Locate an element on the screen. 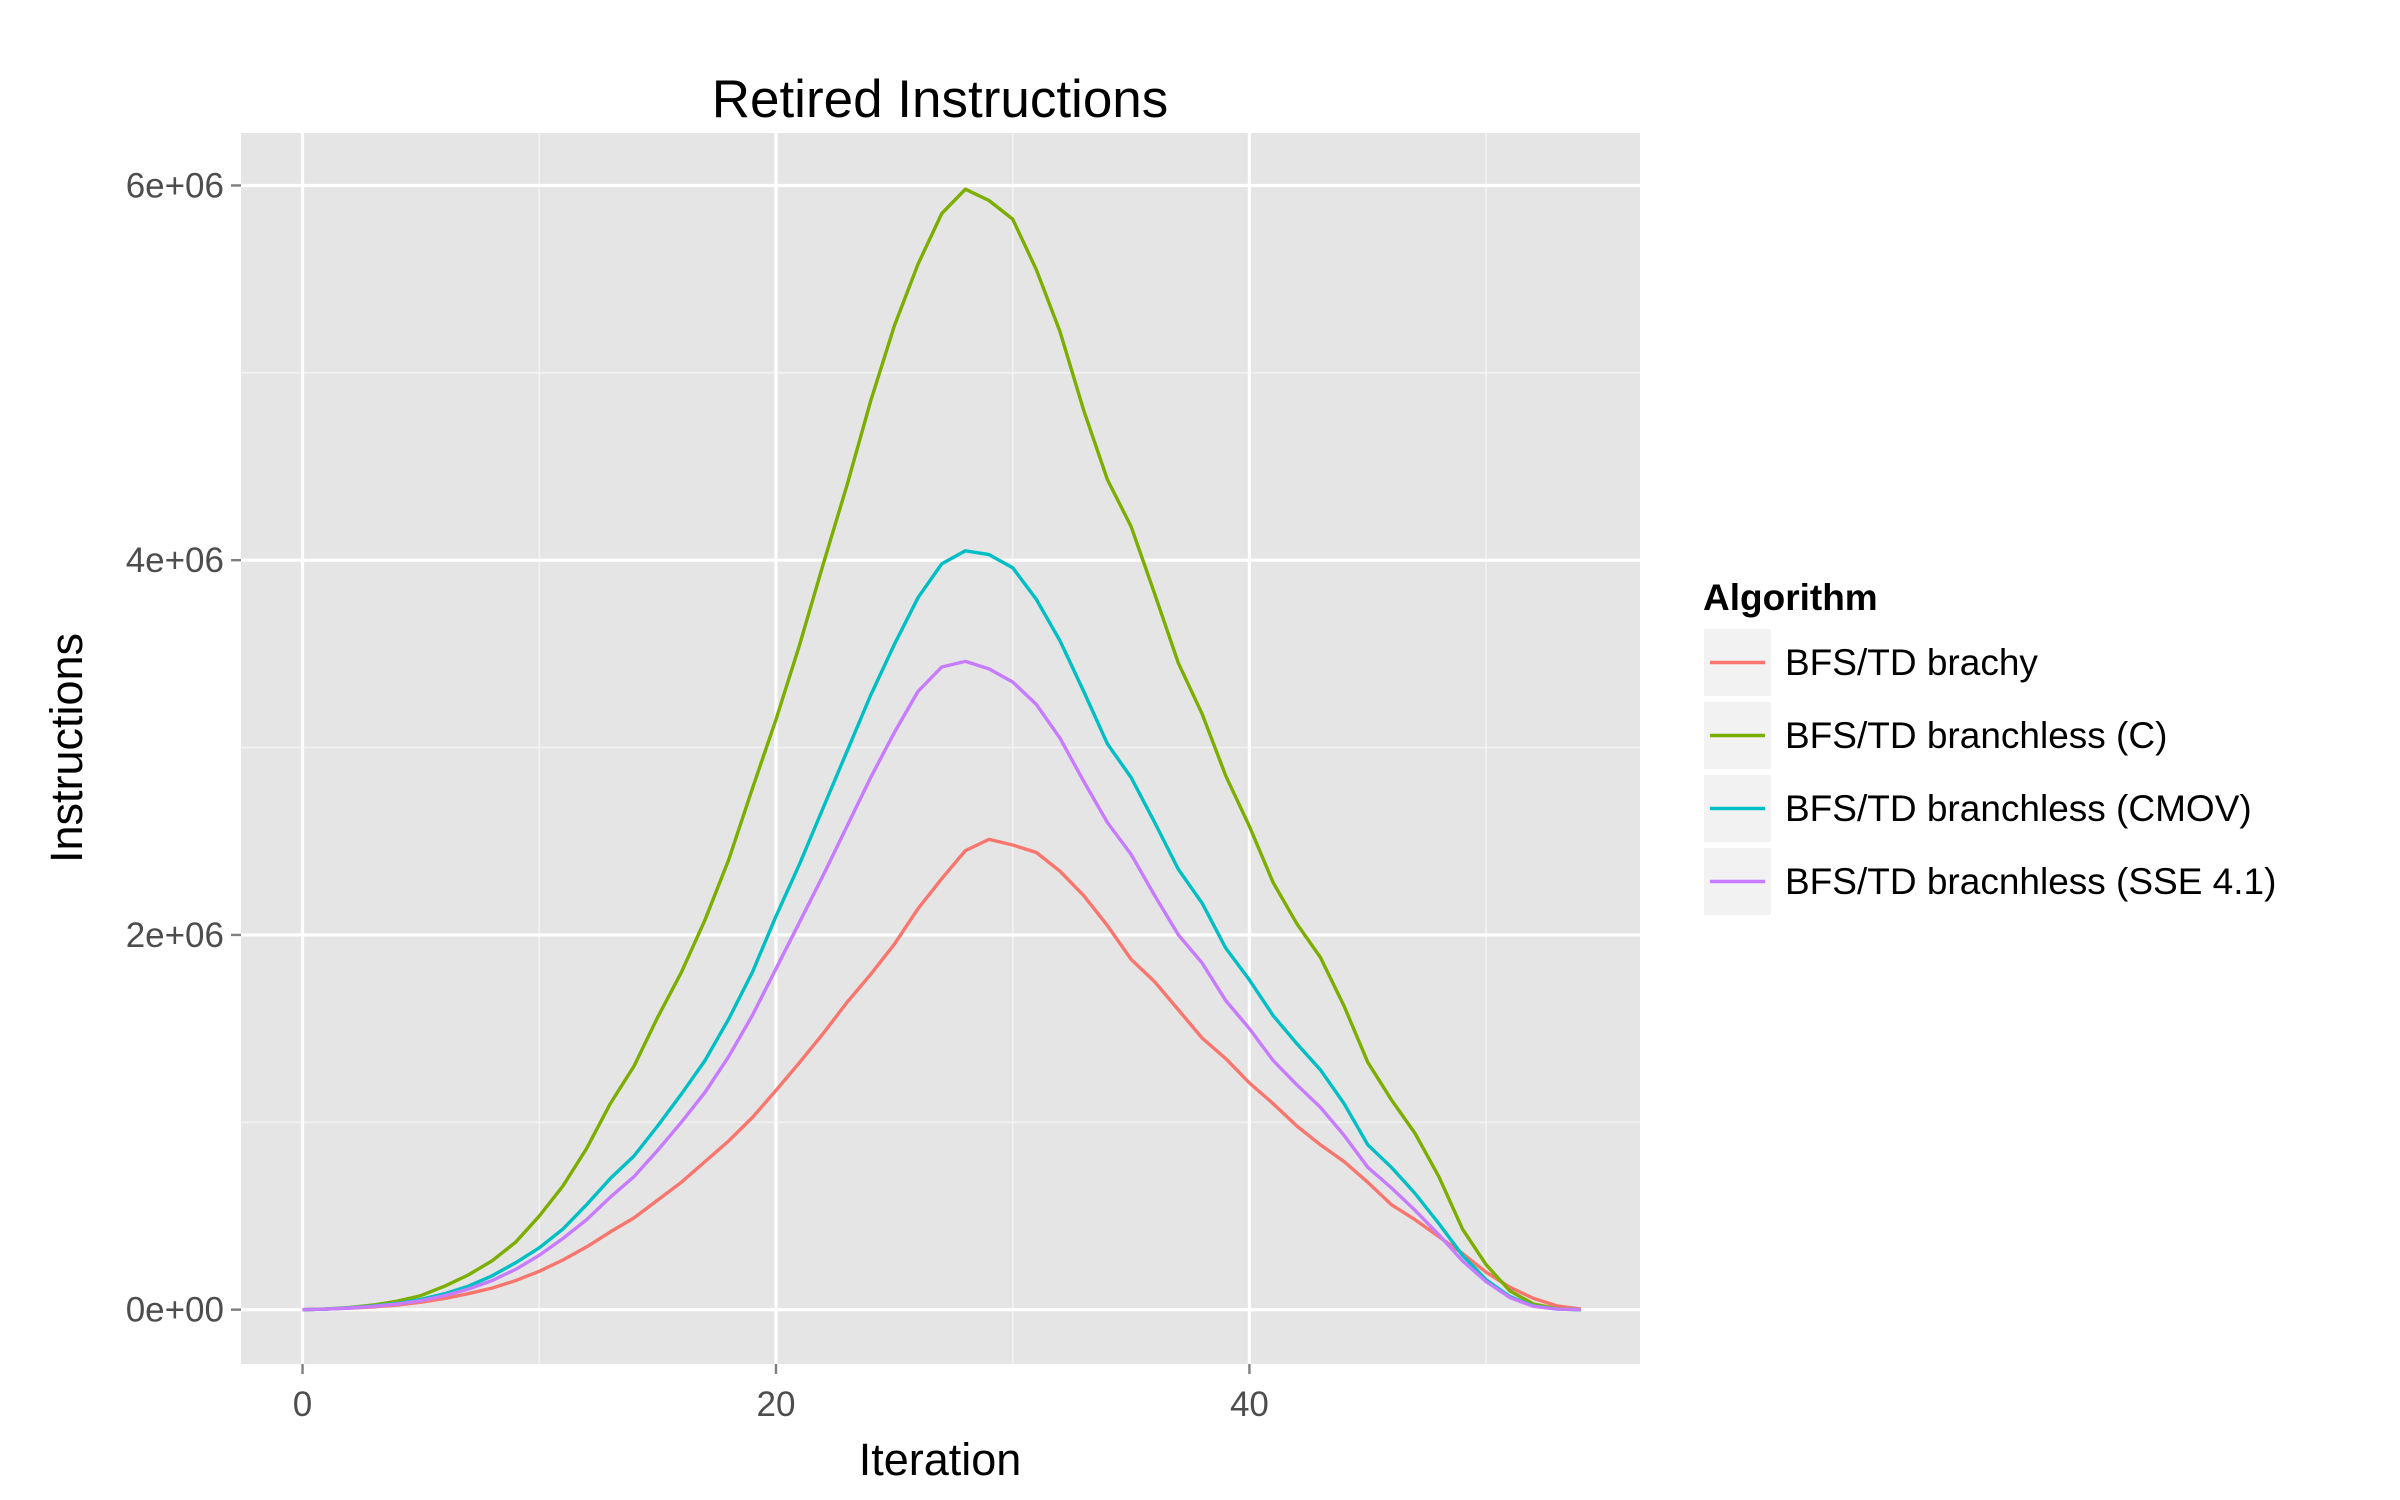 Image resolution: width=2400 pixels, height=1500 pixels. y-tick-label: 0e+00 is located at coordinates (175, 1310).